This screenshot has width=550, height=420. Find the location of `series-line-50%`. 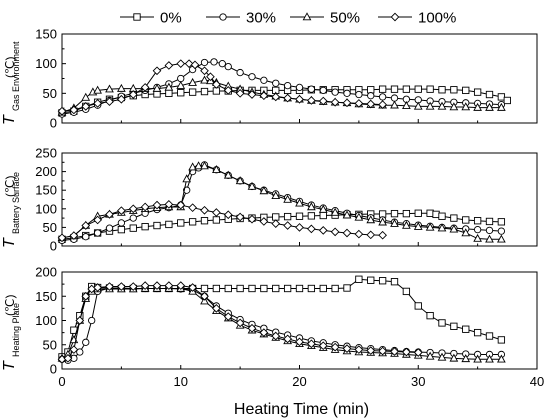

series-line-50% is located at coordinates (281, 96).